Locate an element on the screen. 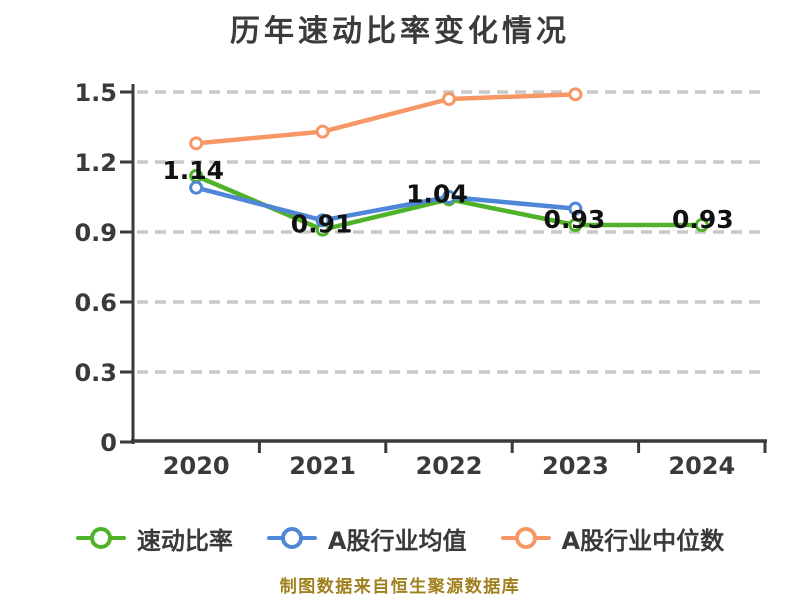  series-line-industry-median is located at coordinates (385, 119).